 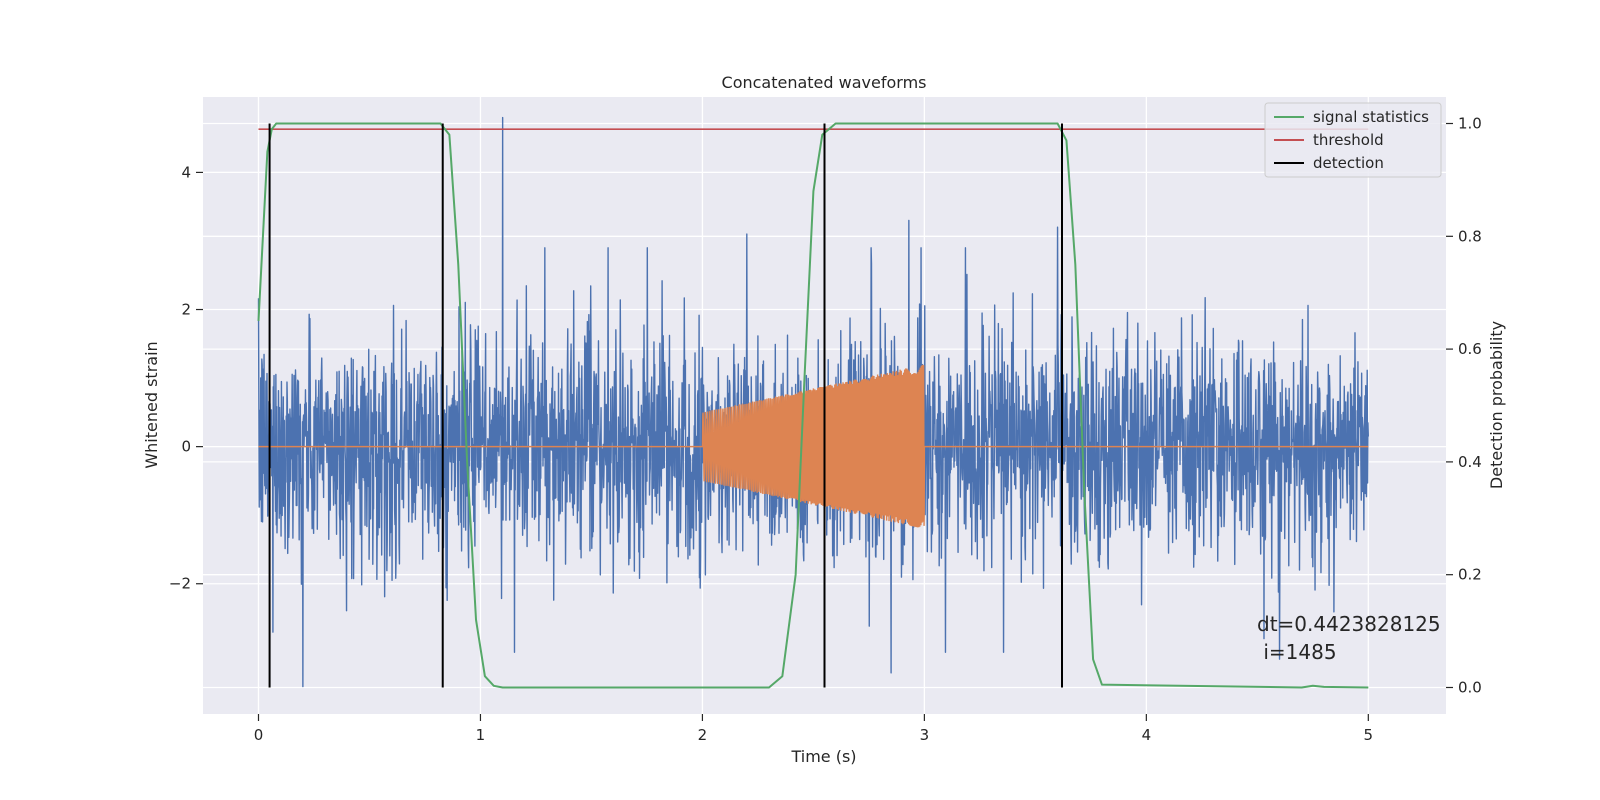 What do you see at coordinates (151, 404) in the screenshot?
I see `y-axis-label: Whitened strain` at bounding box center [151, 404].